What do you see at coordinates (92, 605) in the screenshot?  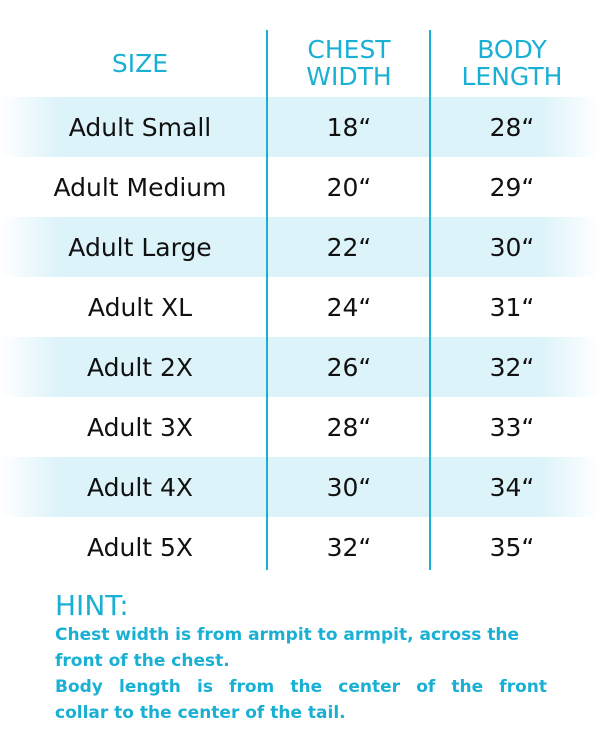 I see `hint-title: HINT:` at bounding box center [92, 605].